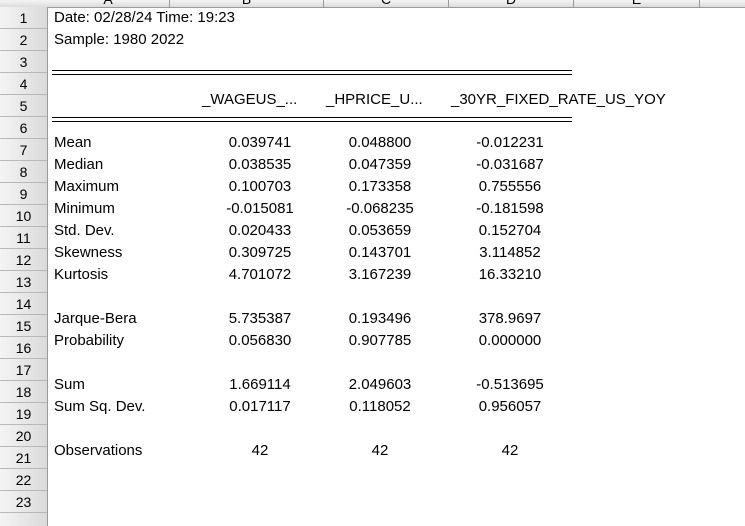  Describe the element at coordinates (23, 436) in the screenshot. I see `row-header-20: 20` at that location.